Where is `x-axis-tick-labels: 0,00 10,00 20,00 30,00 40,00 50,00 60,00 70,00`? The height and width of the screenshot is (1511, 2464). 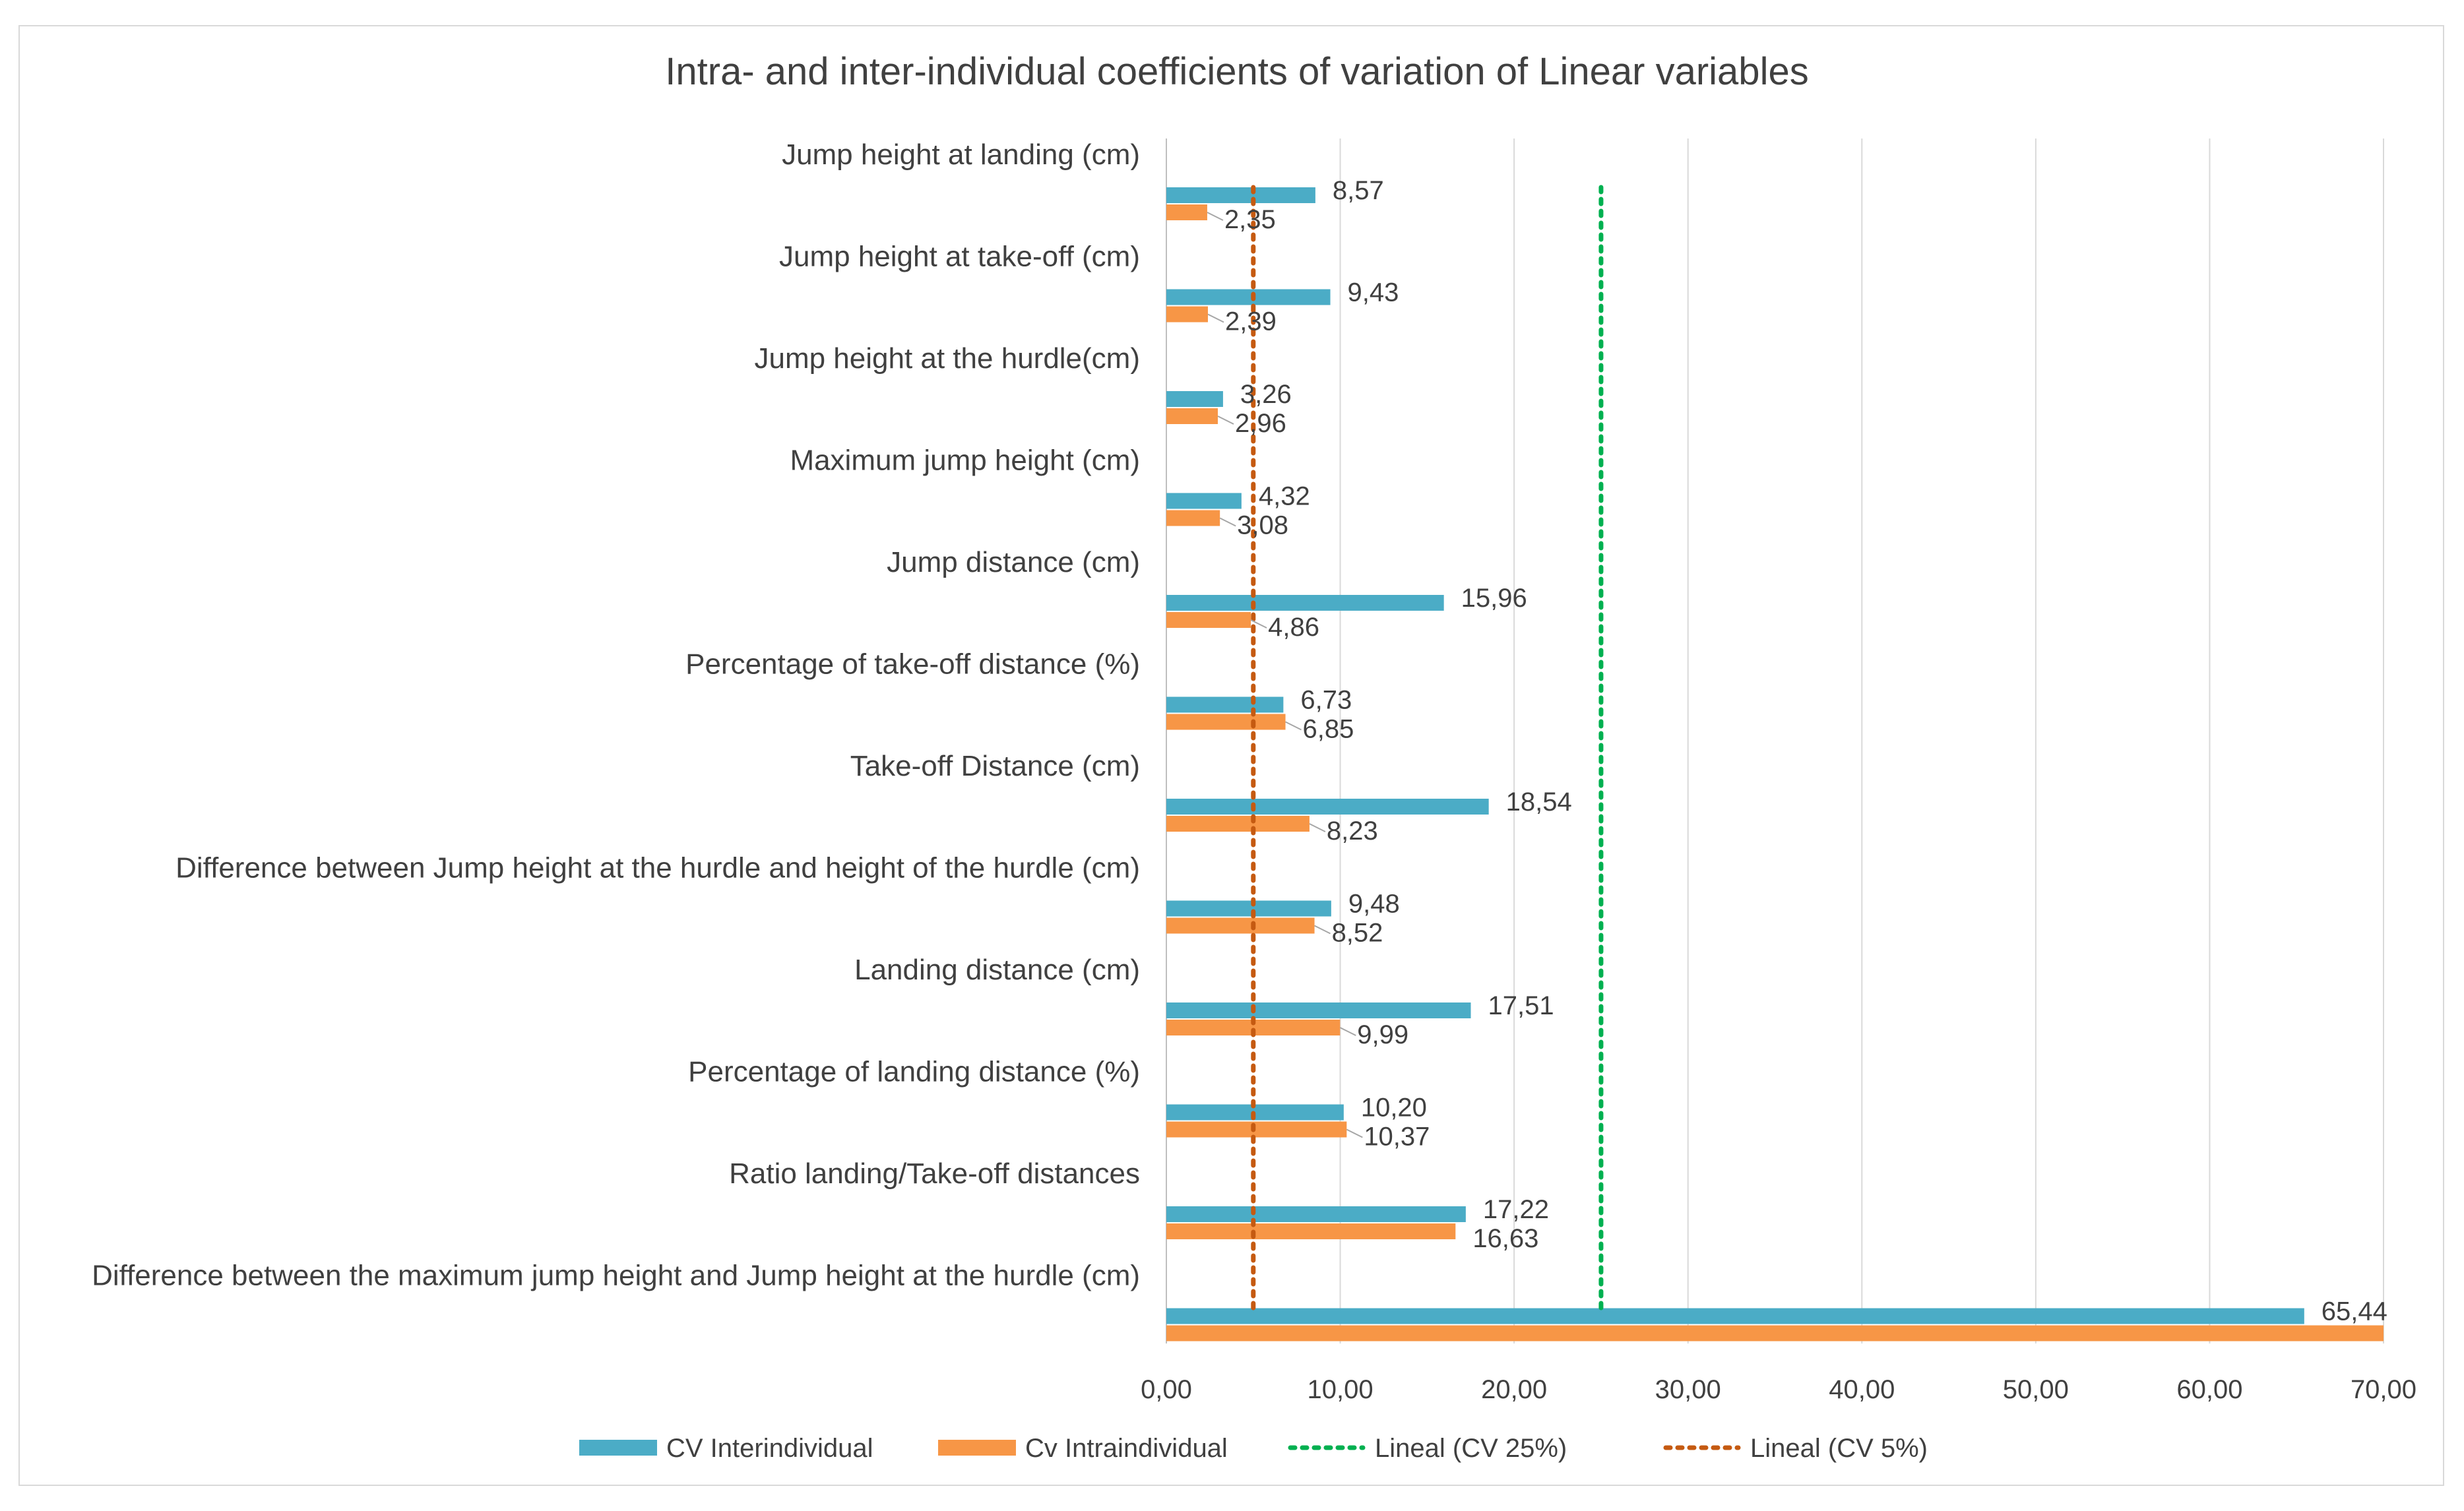 x-axis-tick-labels: 0,00 10,00 20,00 30,00 40,00 50,00 60,00 70,00 is located at coordinates (1779, 1389).